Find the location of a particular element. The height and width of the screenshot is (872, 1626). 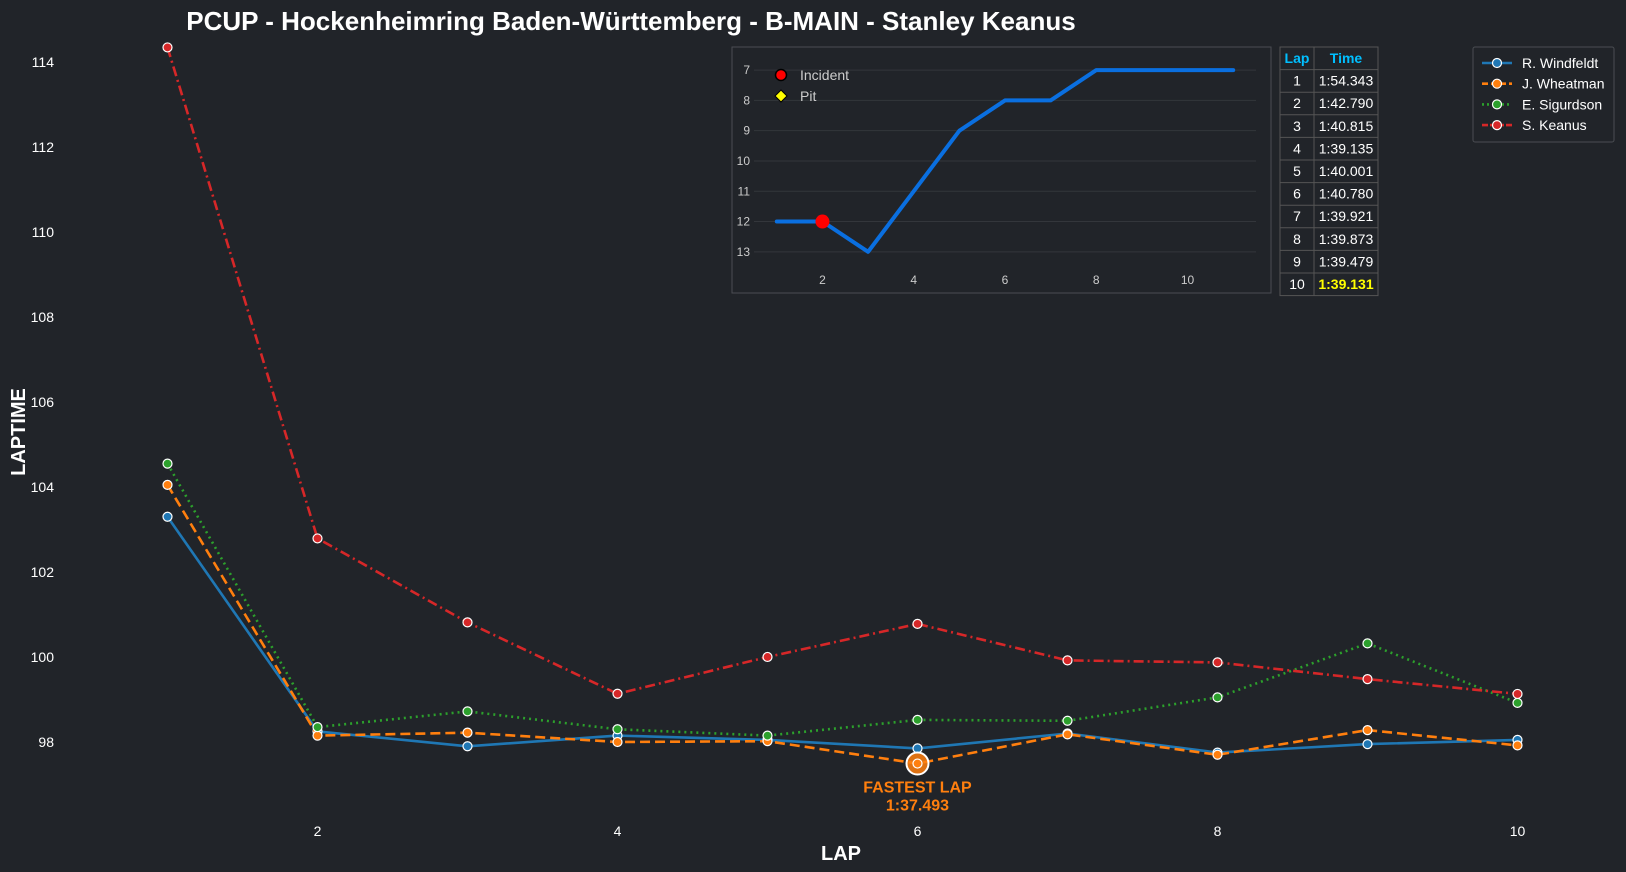

fastest-lap-time: 1:37.493 is located at coordinates (917, 806).